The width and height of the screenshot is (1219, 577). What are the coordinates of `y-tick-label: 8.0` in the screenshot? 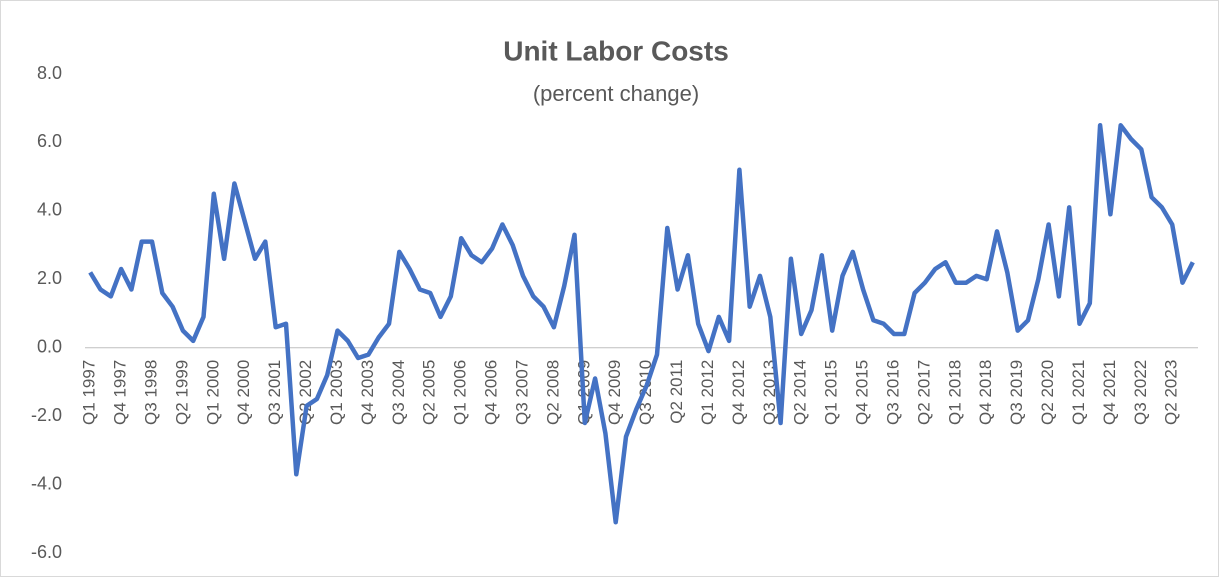 It's located at (49, 73).